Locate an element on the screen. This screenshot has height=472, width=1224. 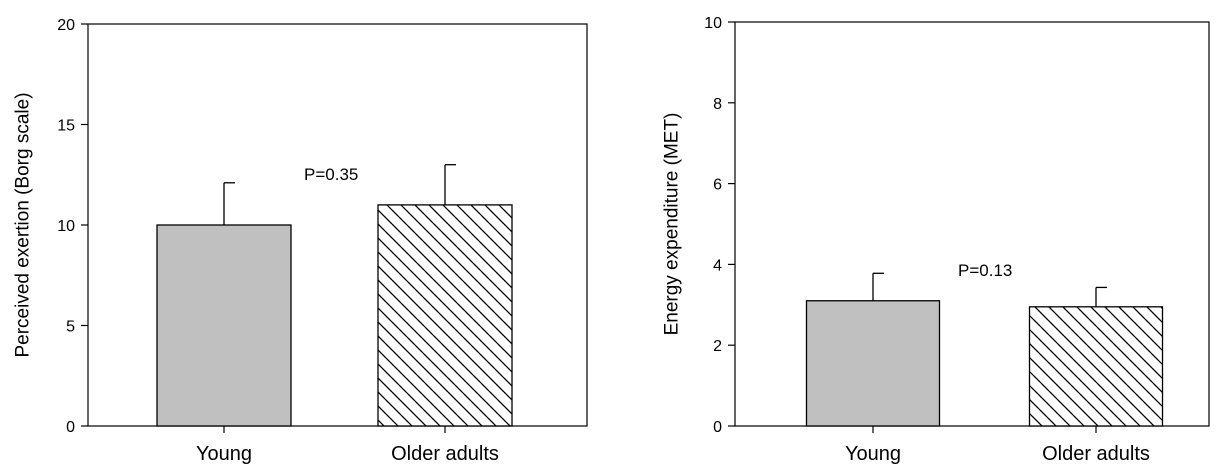
y-tick-label: 6 is located at coordinates (717, 185).